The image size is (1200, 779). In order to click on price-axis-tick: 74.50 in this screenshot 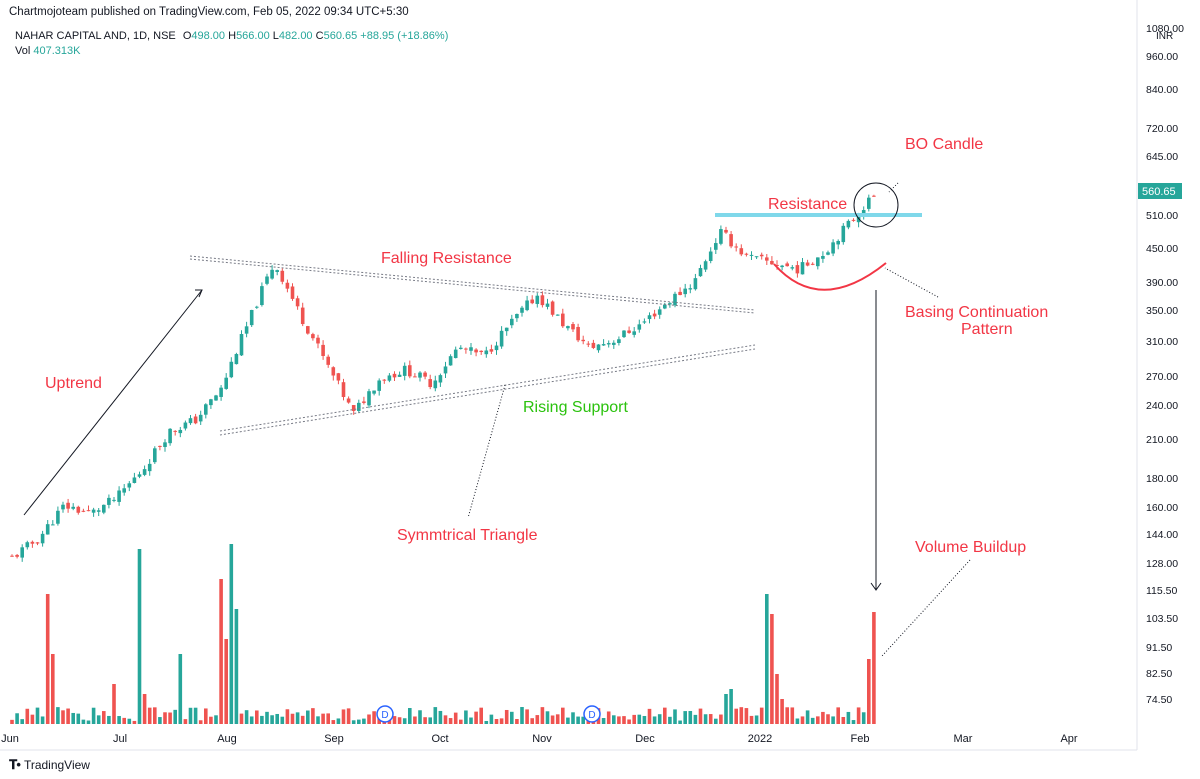, I will do `click(1159, 700)`.